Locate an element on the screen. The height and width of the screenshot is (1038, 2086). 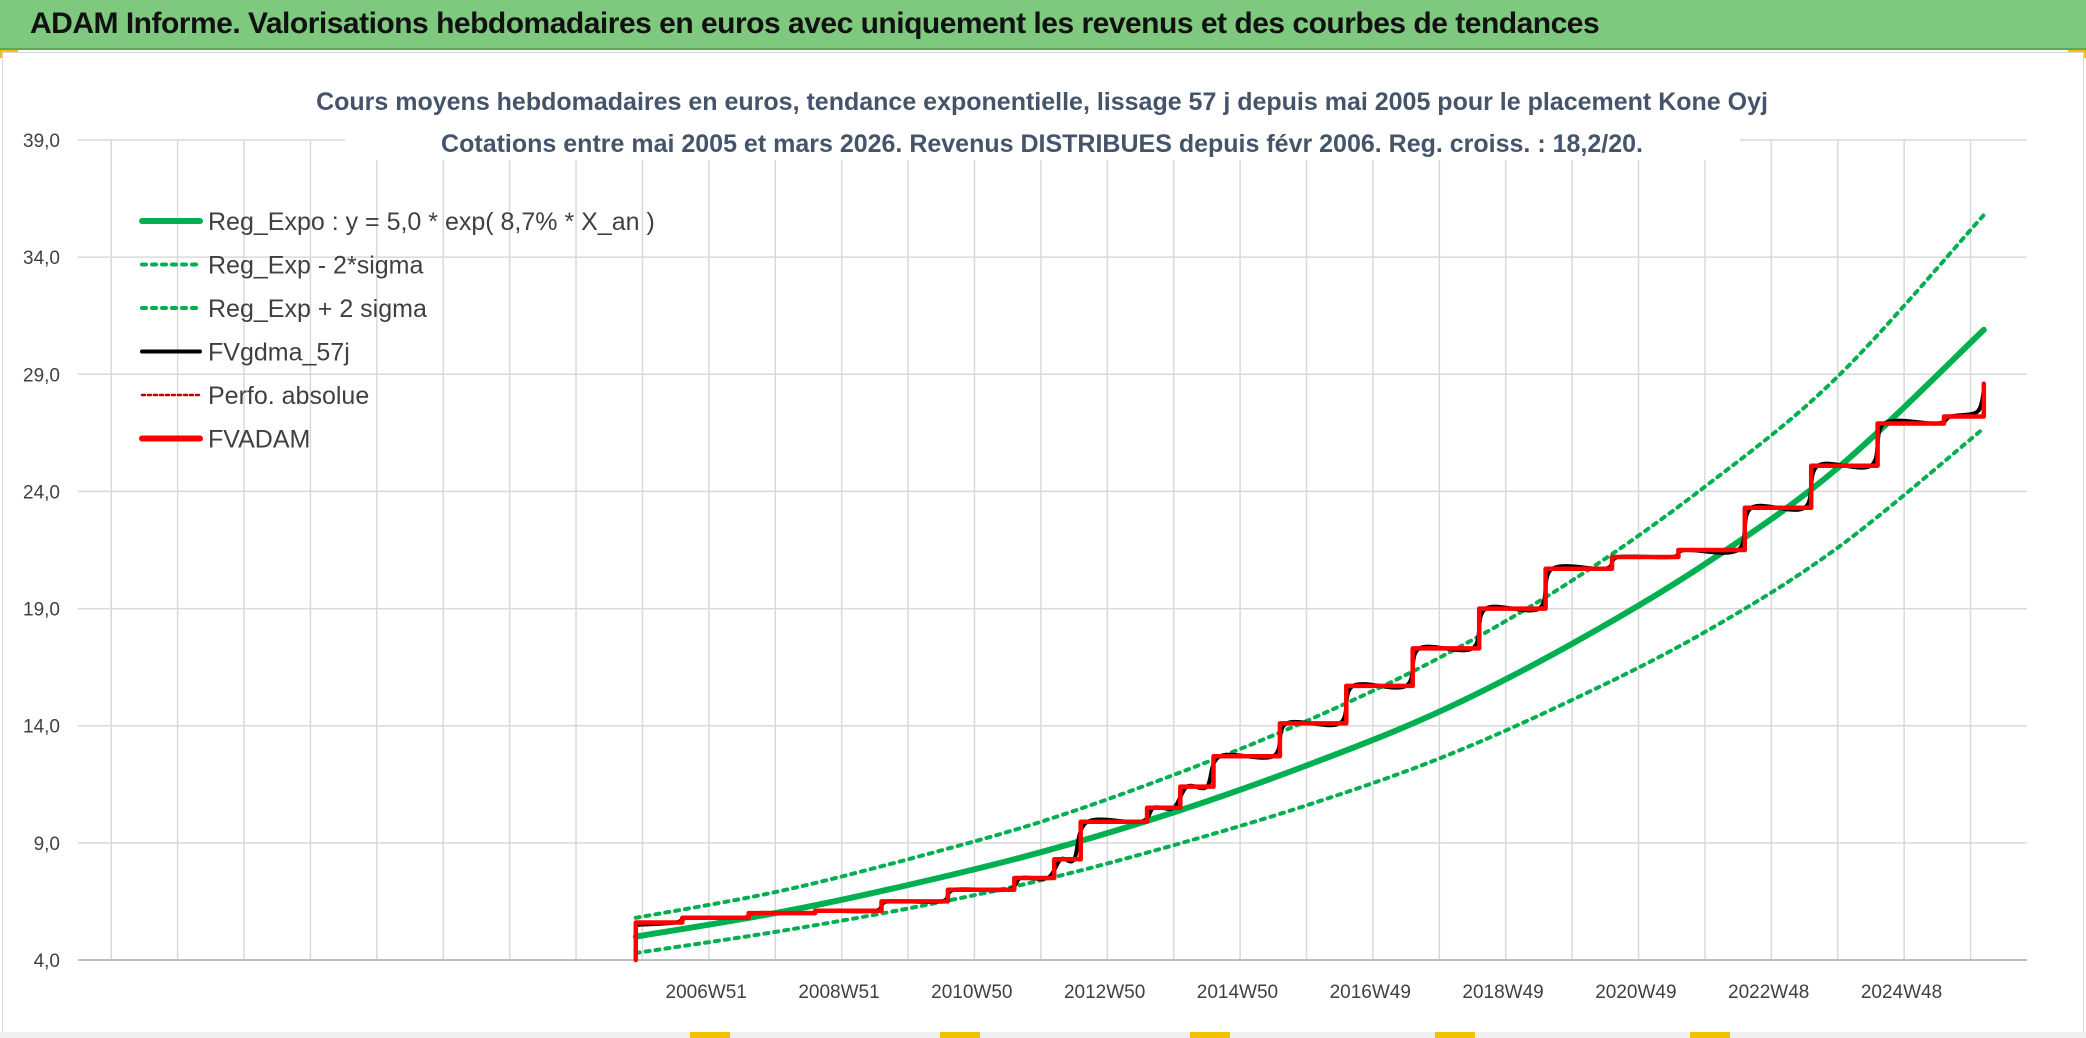
x-tick-label: 2010W50 is located at coordinates (971, 992).